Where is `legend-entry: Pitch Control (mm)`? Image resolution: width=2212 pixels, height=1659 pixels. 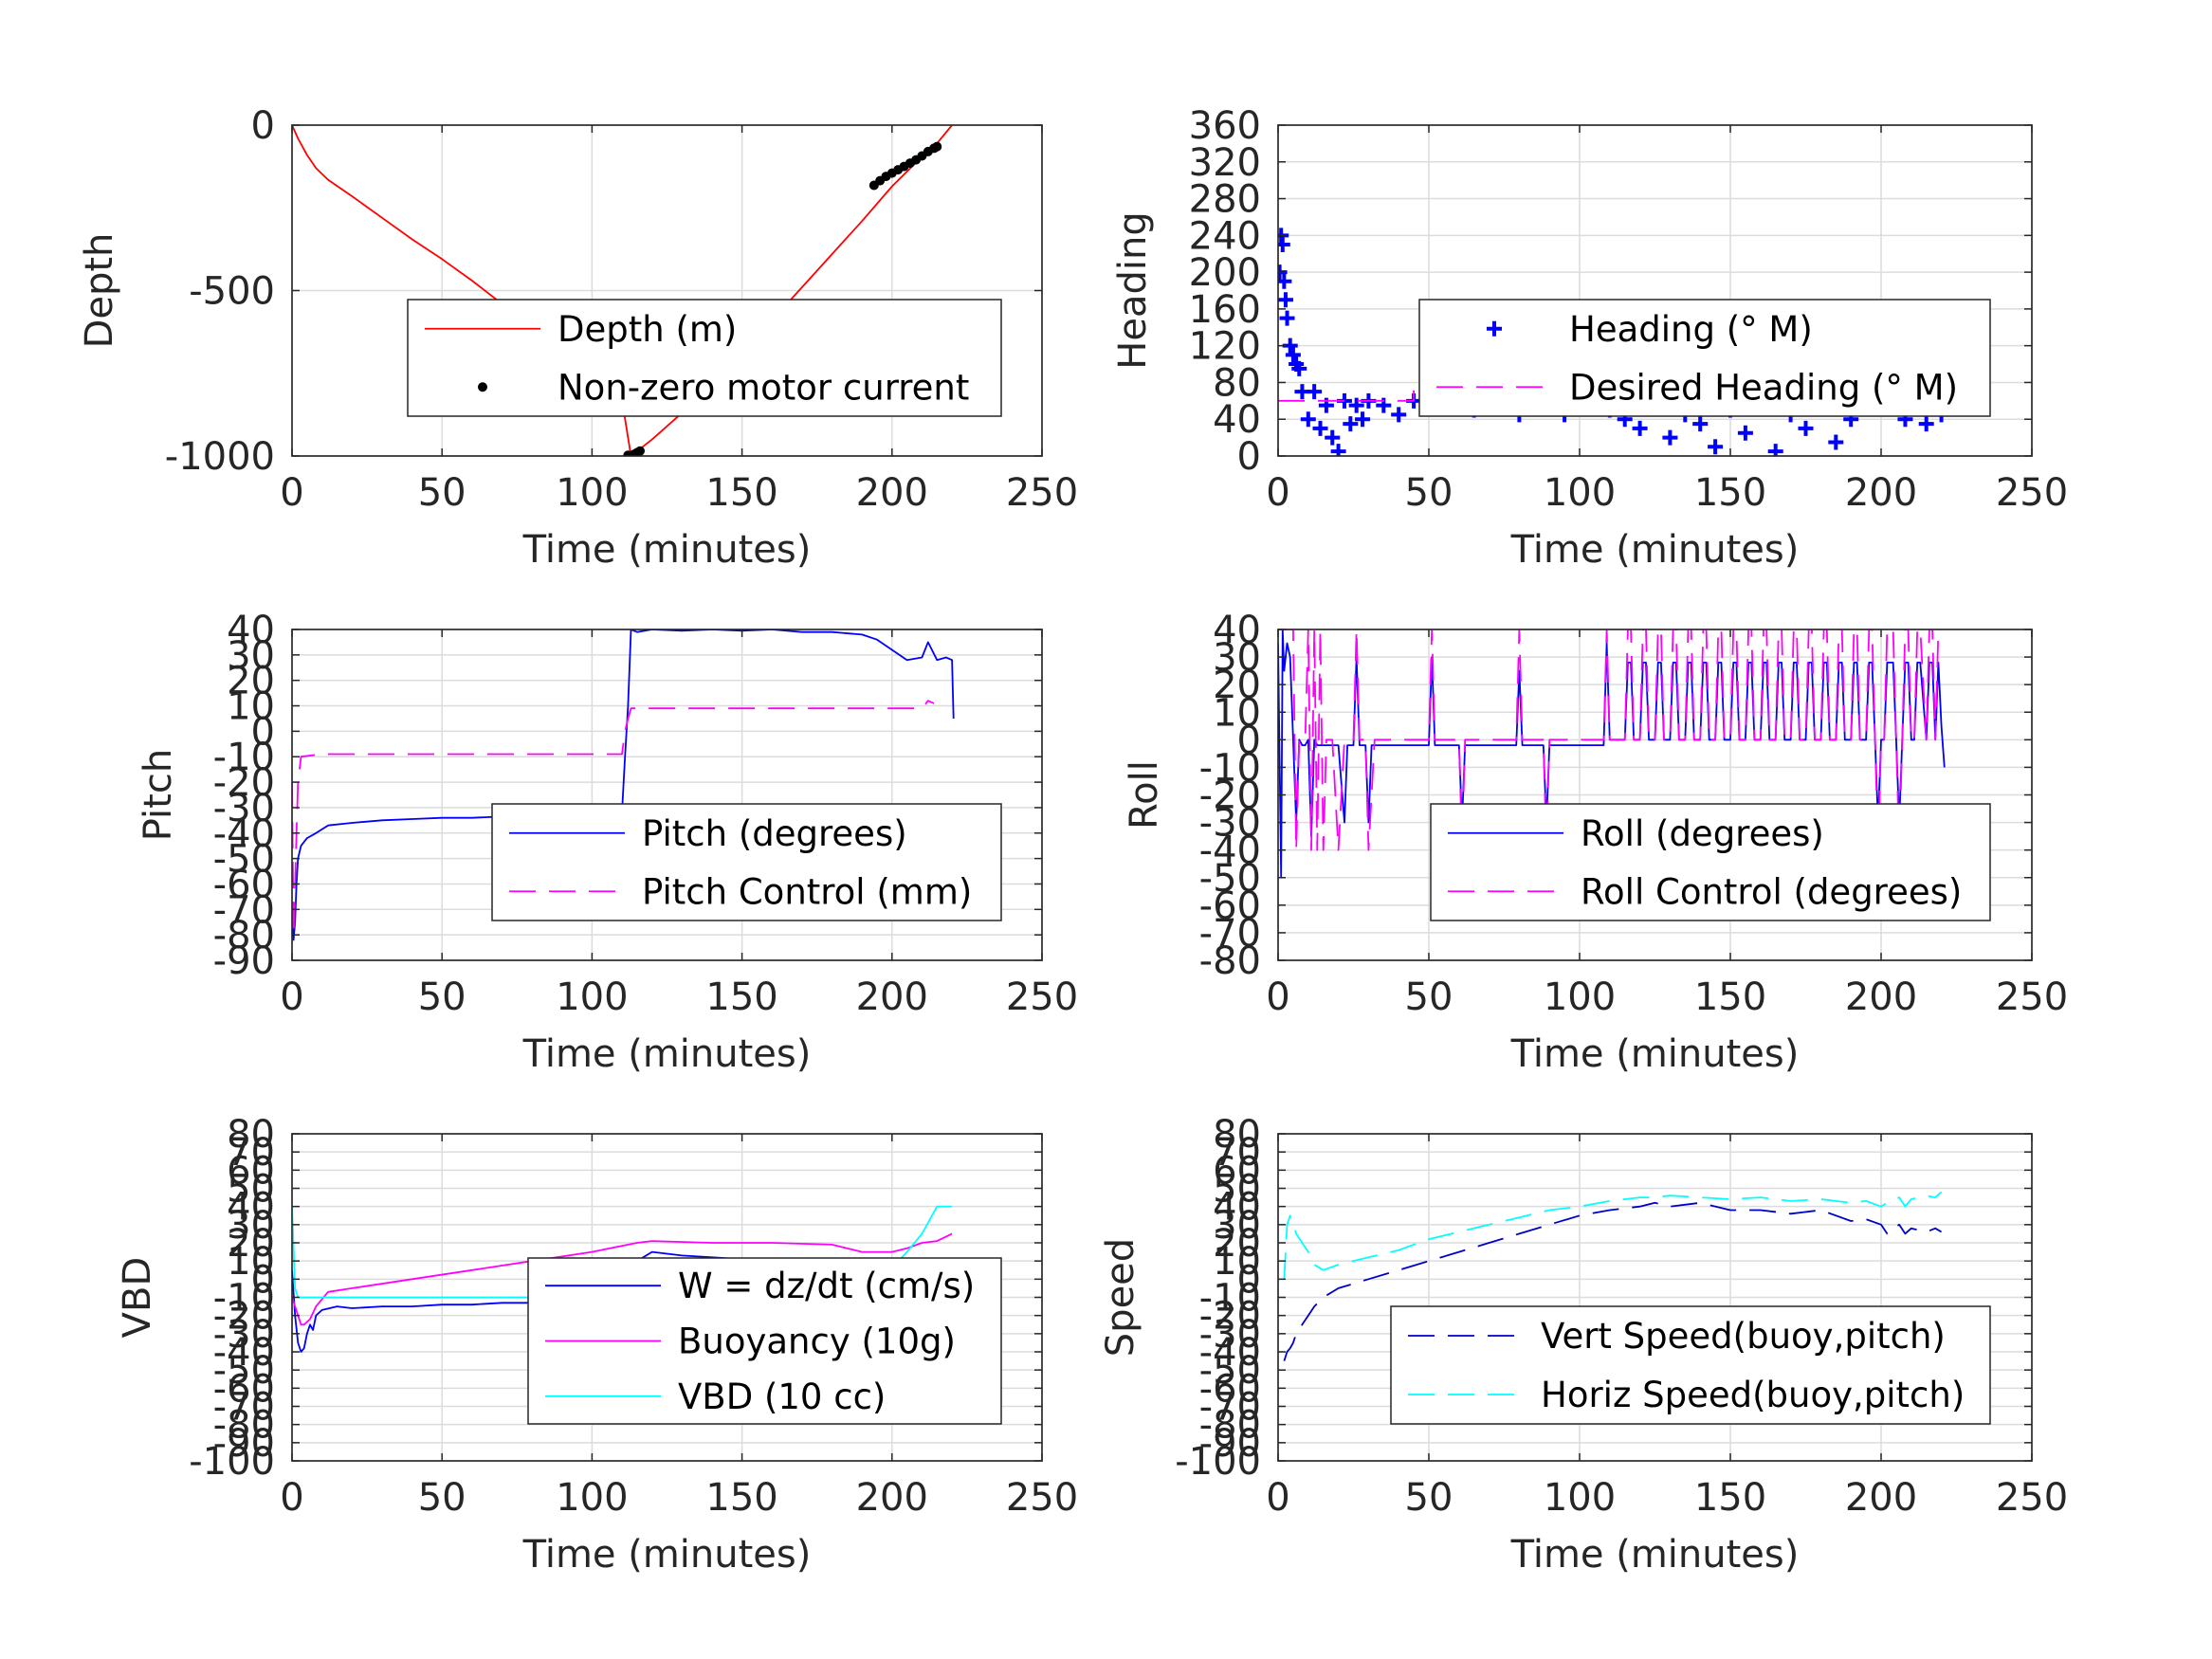 legend-entry: Pitch Control (mm) is located at coordinates (740, 891).